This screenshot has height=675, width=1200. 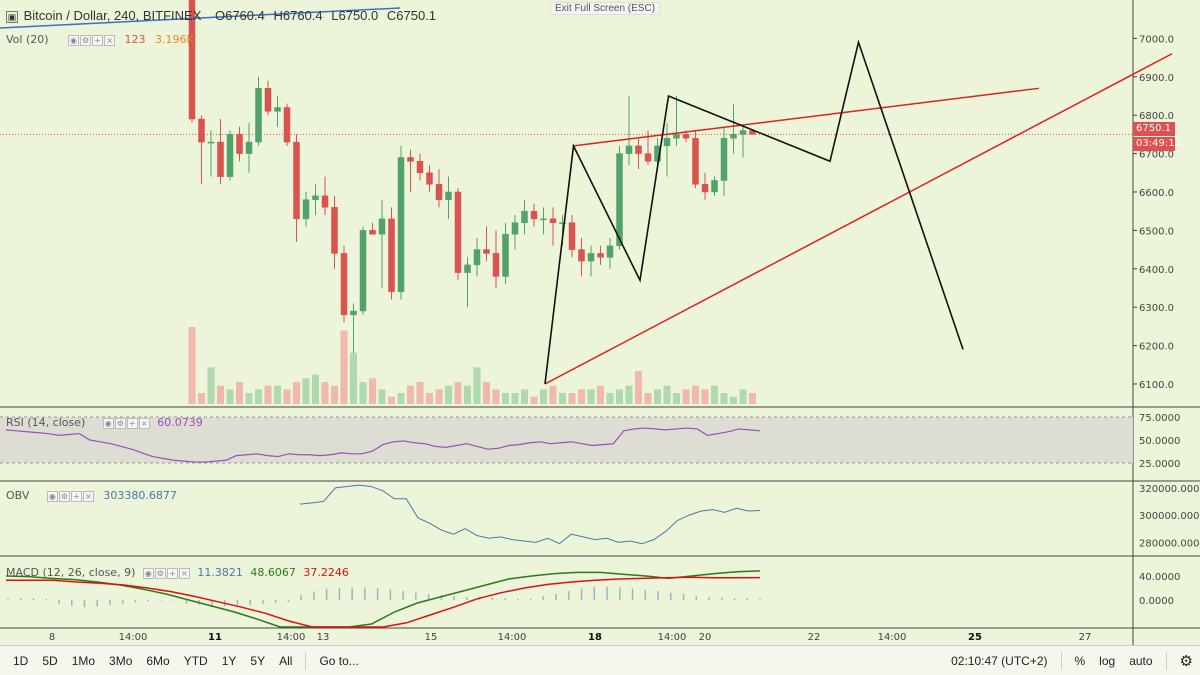 I want to click on price-tick-label: 6500.0, so click(x=1156, y=231).